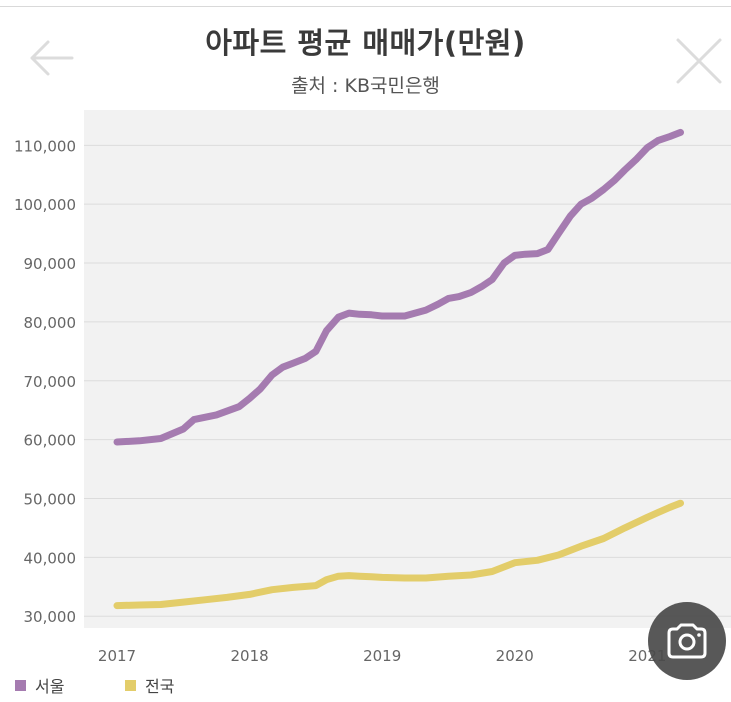 The width and height of the screenshot is (731, 702). Describe the element at coordinates (382, 656) in the screenshot. I see `x-tick-label: 2019` at that location.